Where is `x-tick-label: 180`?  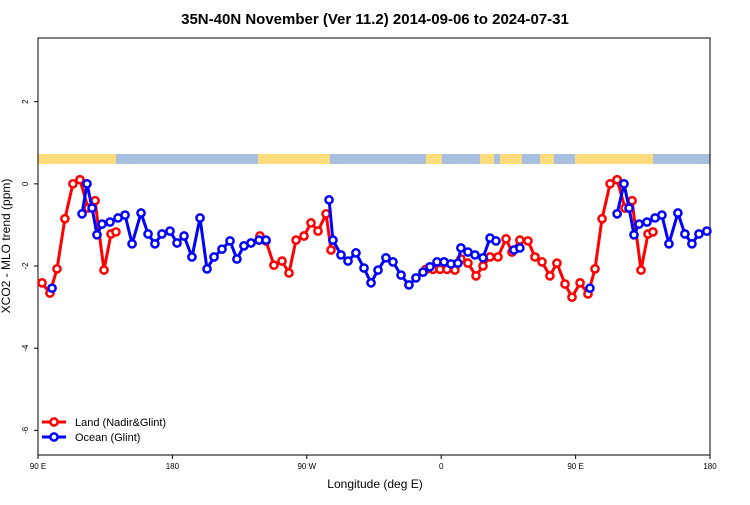
x-tick-label: 180 is located at coordinates (710, 466).